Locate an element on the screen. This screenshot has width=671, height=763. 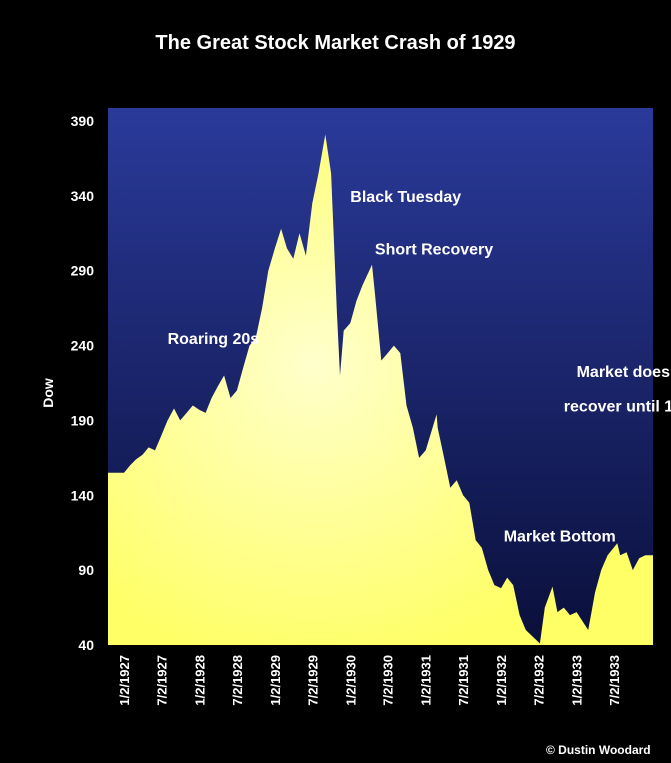
x-tick-label: 7/2/1930 is located at coordinates (388, 680).